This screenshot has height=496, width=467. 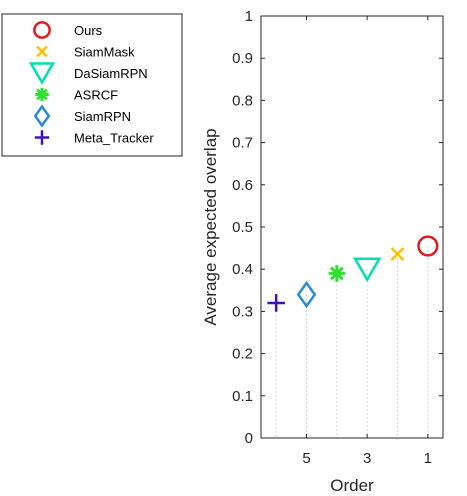 I want to click on y-tick-label: 0.1, so click(x=242, y=396).